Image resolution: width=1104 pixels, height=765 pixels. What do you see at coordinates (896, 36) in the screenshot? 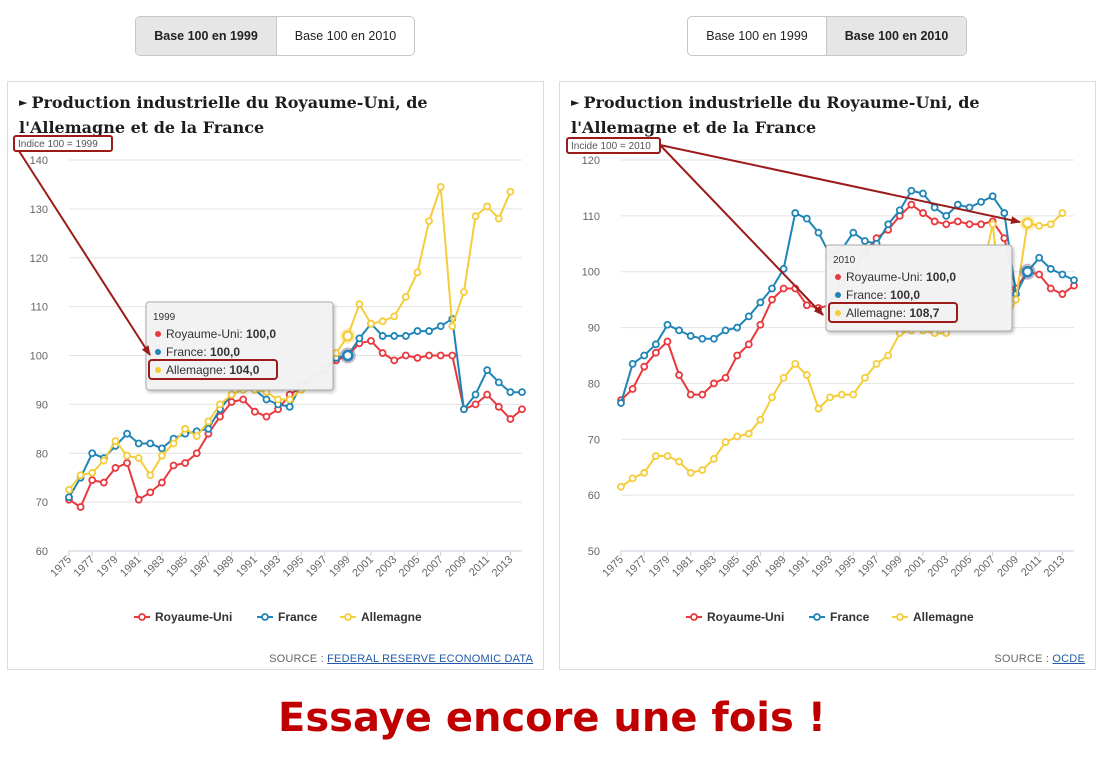
I see `right-base-2010-button: Base 100 en 2010` at bounding box center [896, 36].